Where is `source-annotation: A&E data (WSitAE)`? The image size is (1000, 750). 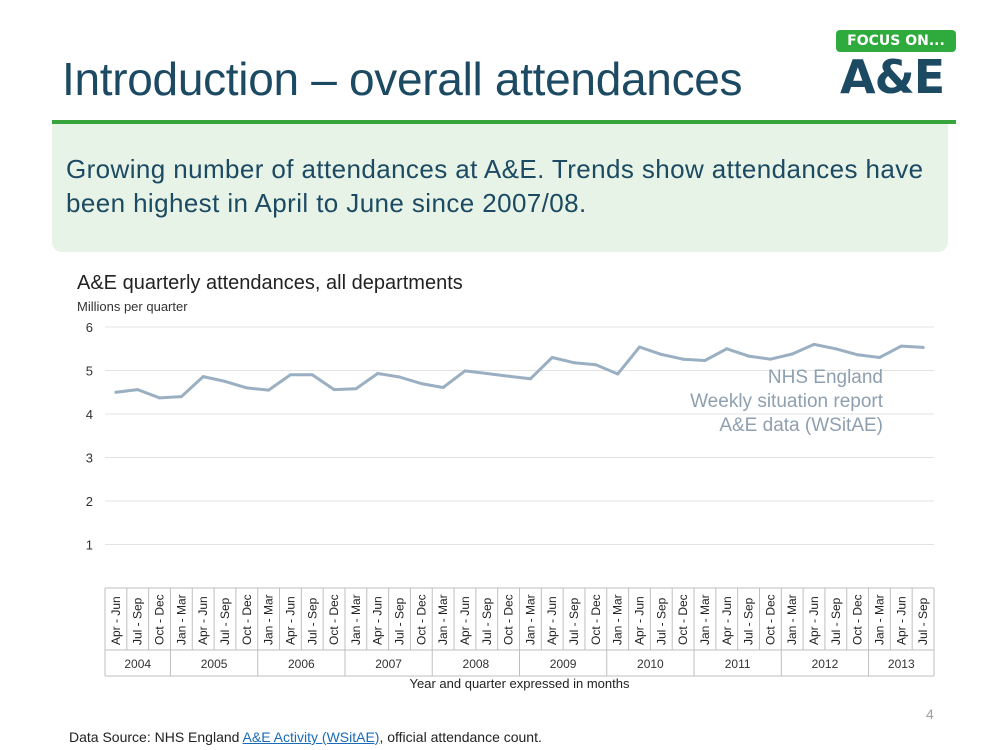
source-annotation: A&E data (WSitAE) is located at coordinates (801, 425).